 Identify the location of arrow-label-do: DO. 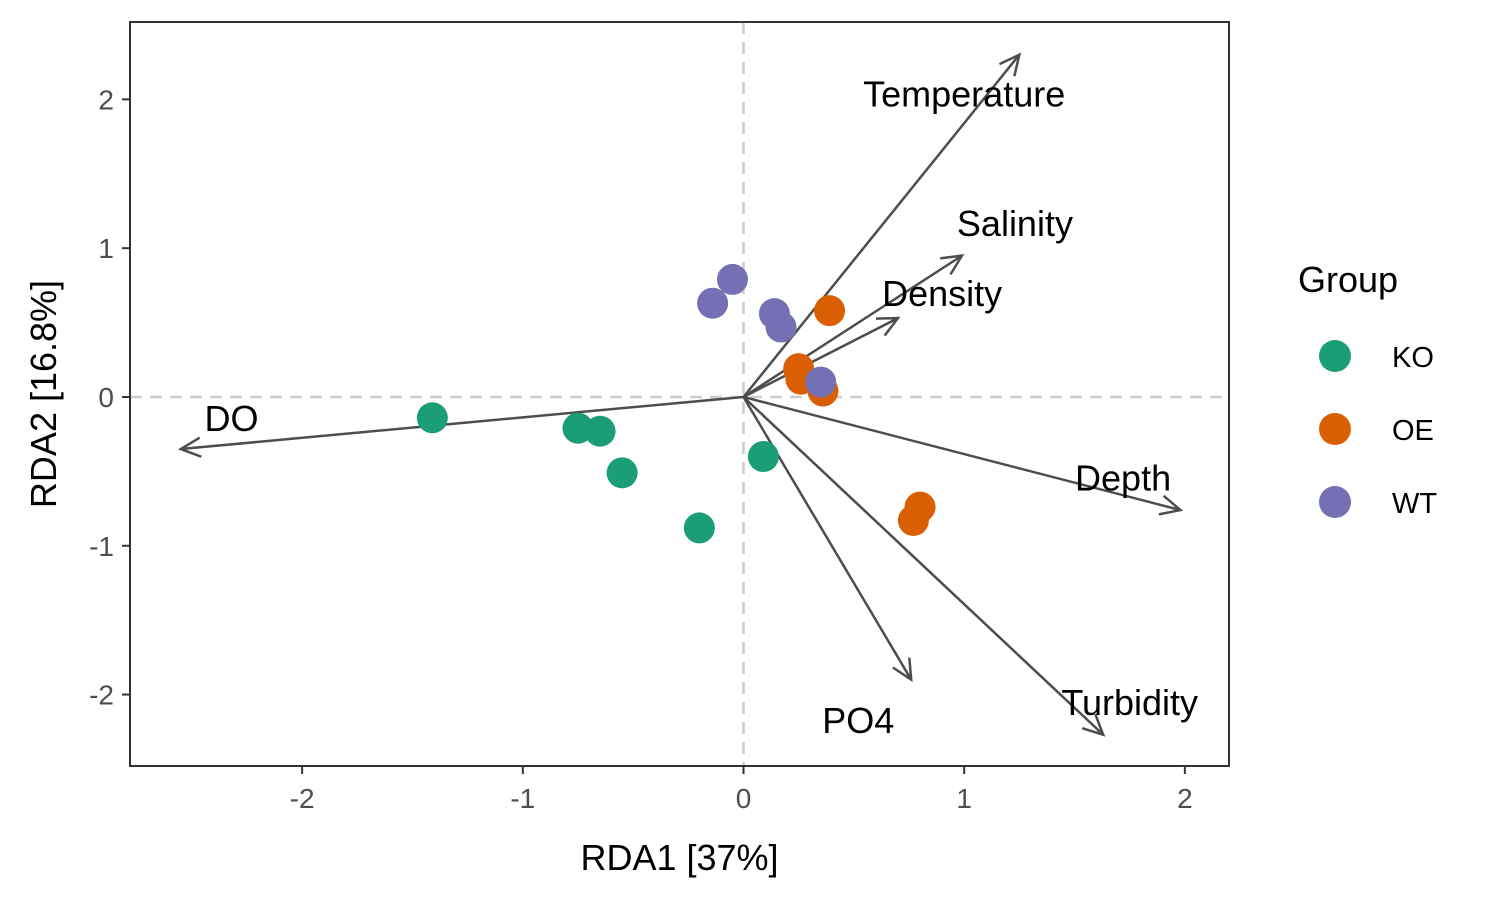
(232, 418).